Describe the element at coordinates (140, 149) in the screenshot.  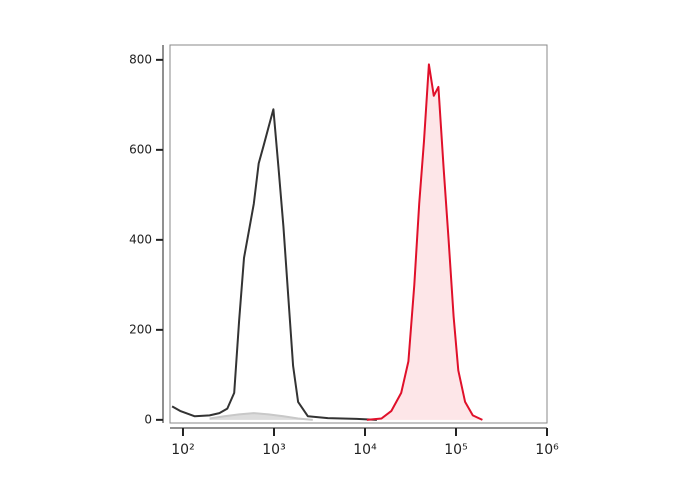
I see `y-tick-label: 600` at that location.